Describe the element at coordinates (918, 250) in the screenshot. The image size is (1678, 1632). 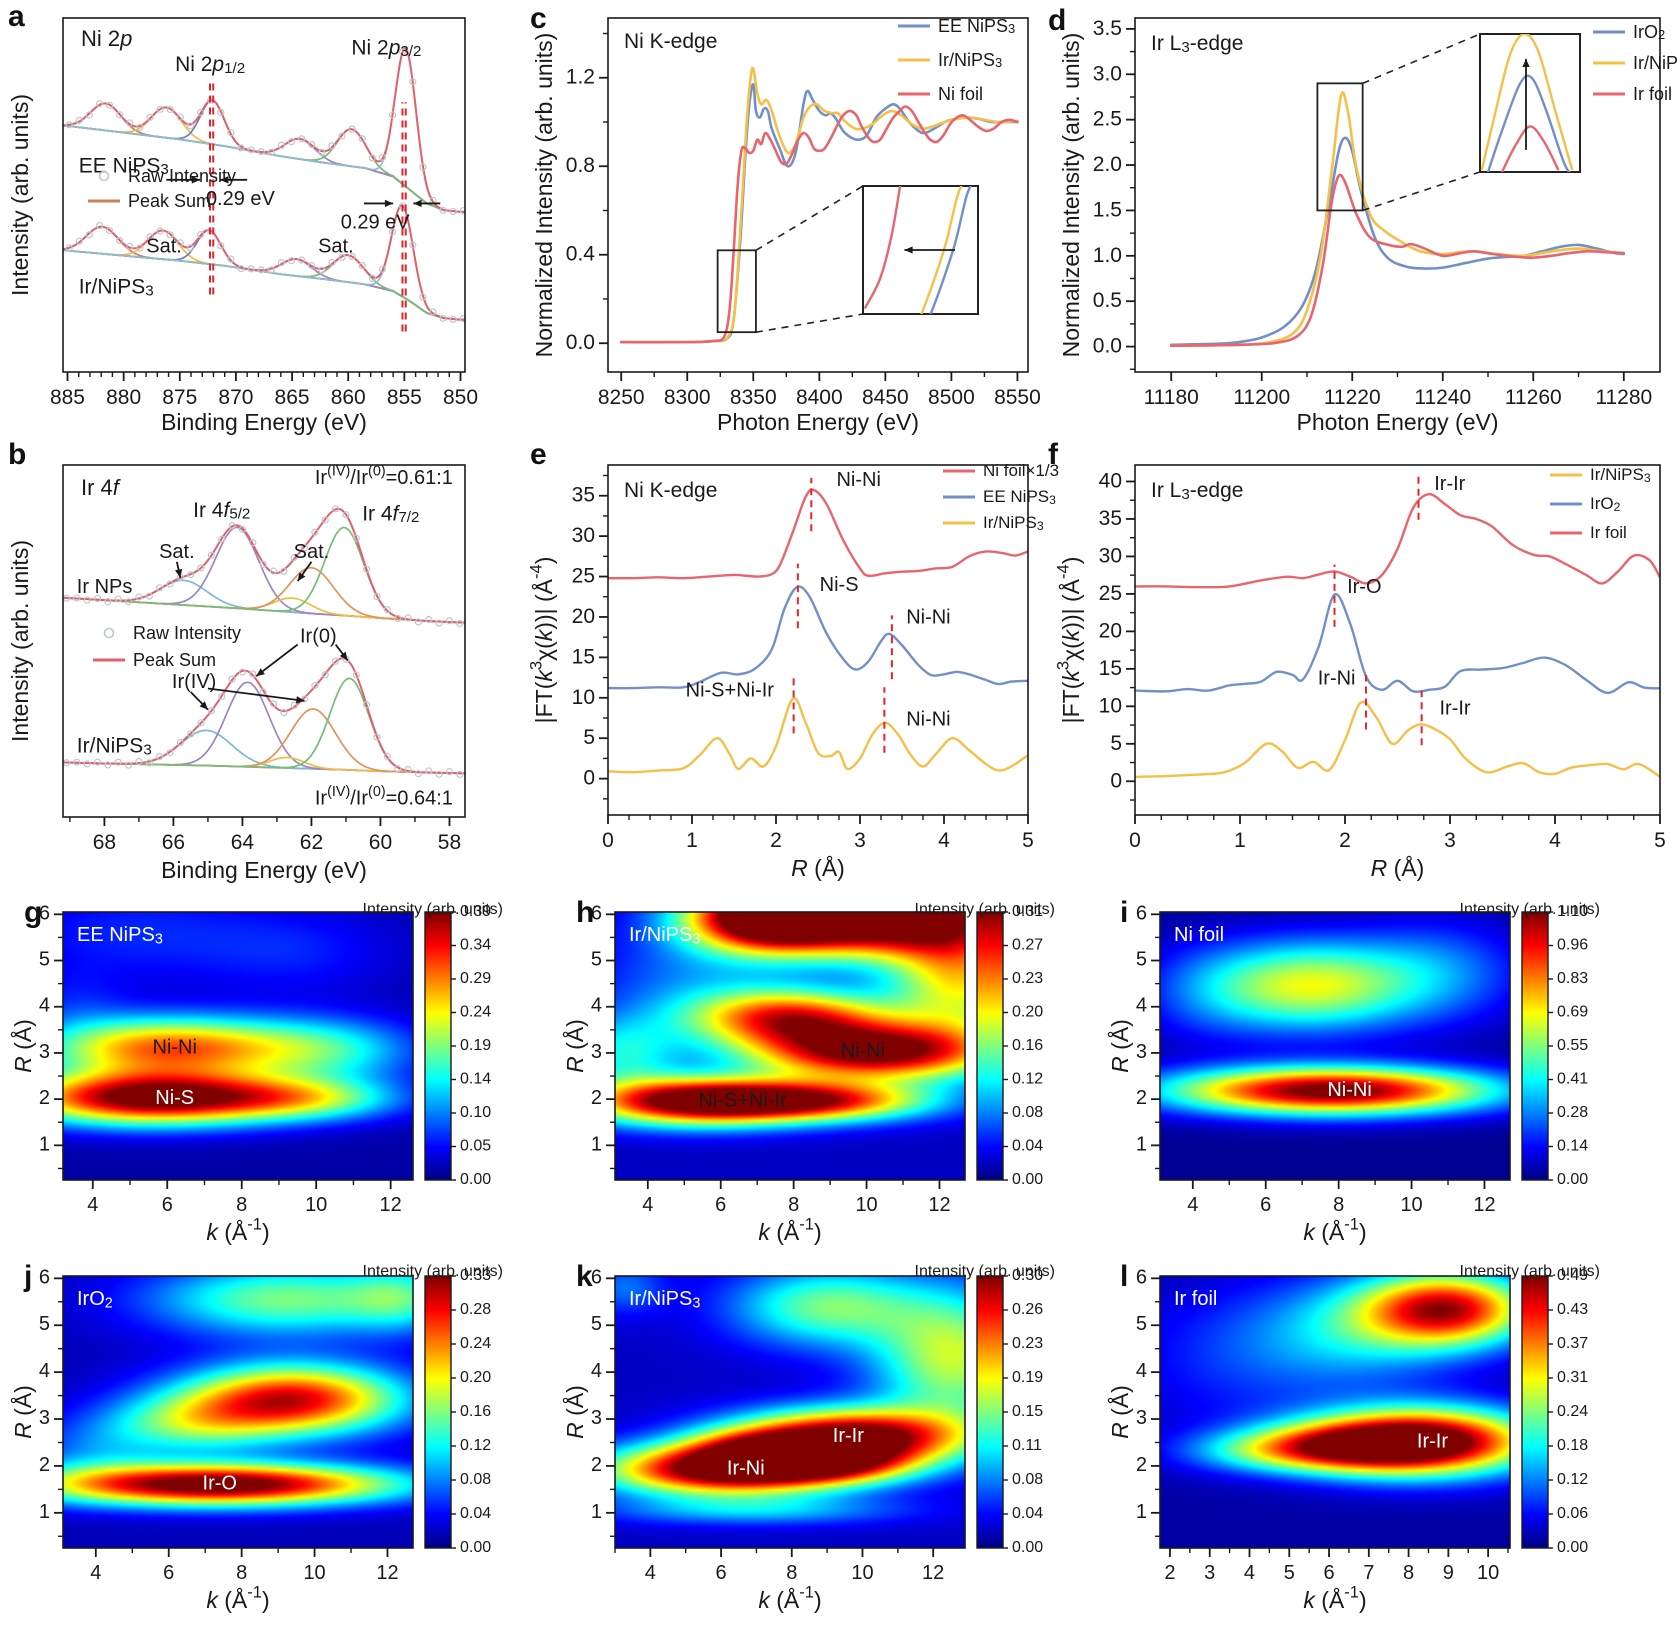
I see `inset-series-group` at that location.